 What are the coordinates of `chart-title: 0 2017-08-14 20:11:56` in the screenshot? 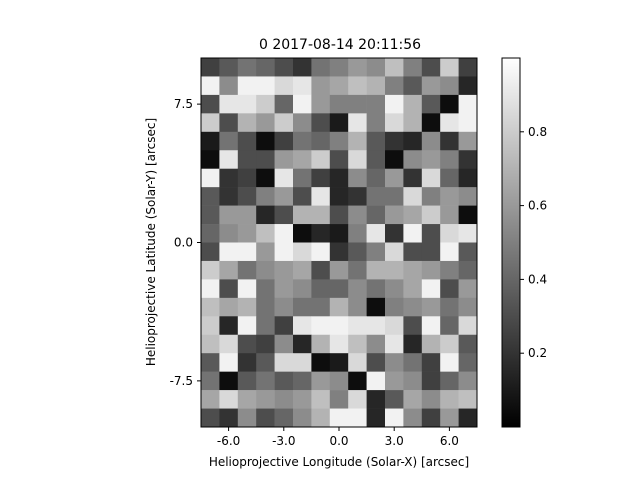 It's located at (340, 45).